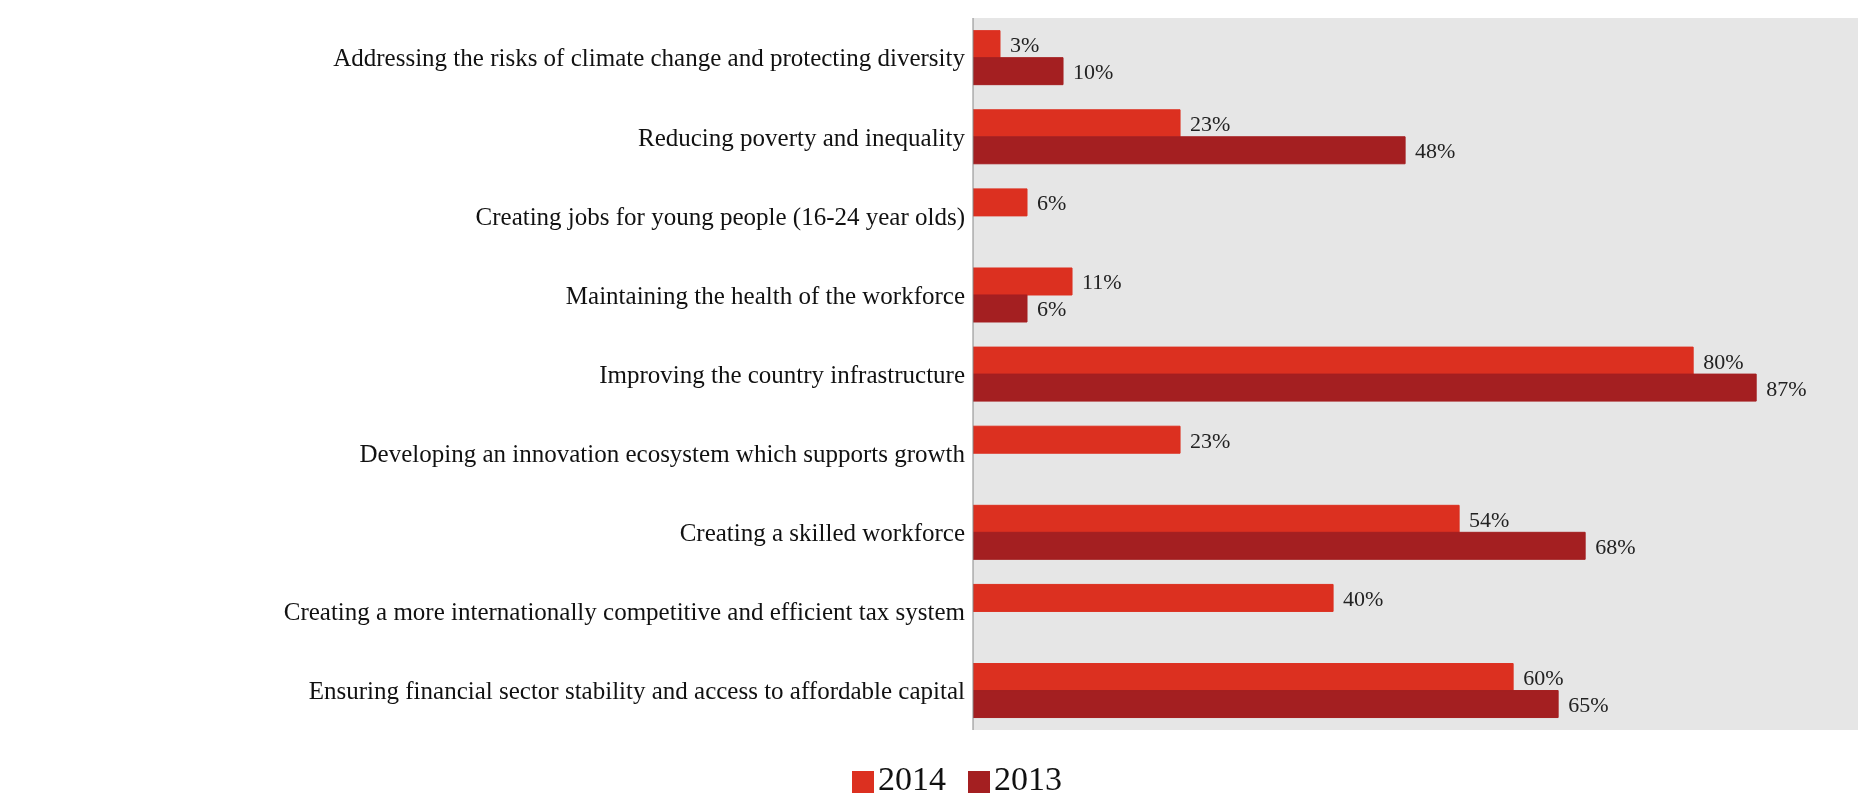 The width and height of the screenshot is (1870, 808). Describe the element at coordinates (1723, 361) in the screenshot. I see `data-label: 80%` at that location.